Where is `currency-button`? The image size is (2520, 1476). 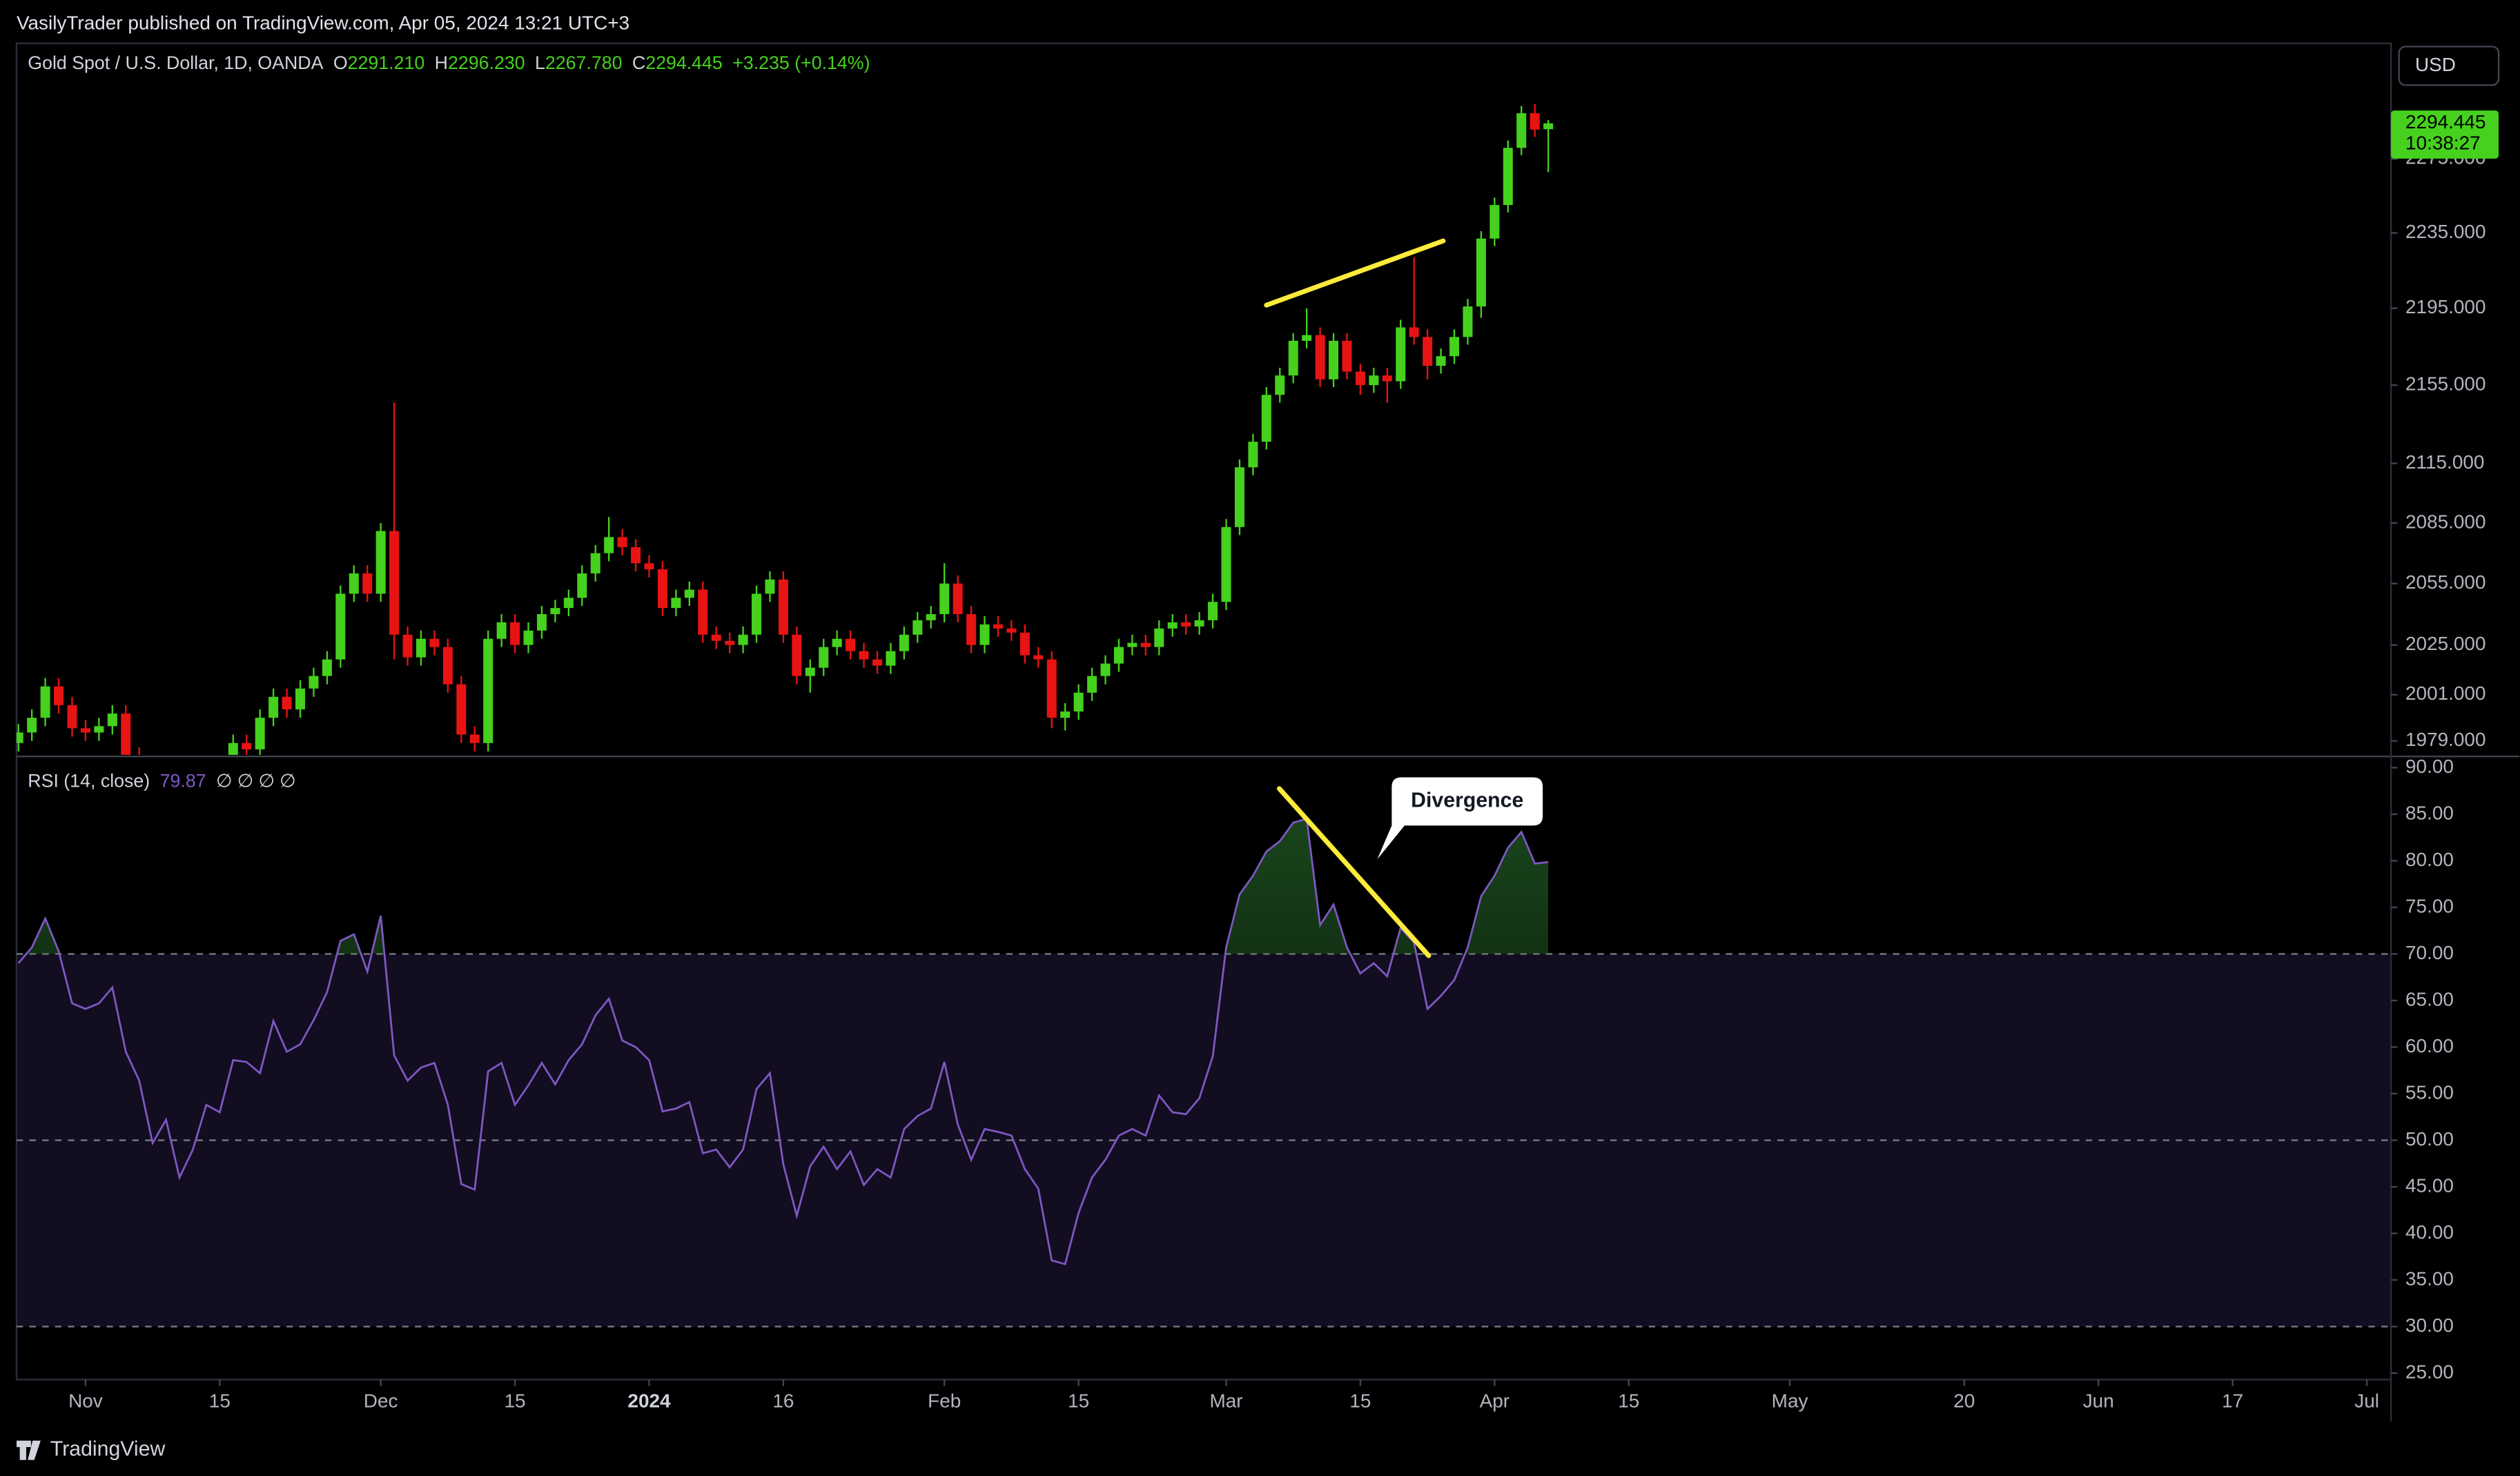
currency-button is located at coordinates (2449, 66).